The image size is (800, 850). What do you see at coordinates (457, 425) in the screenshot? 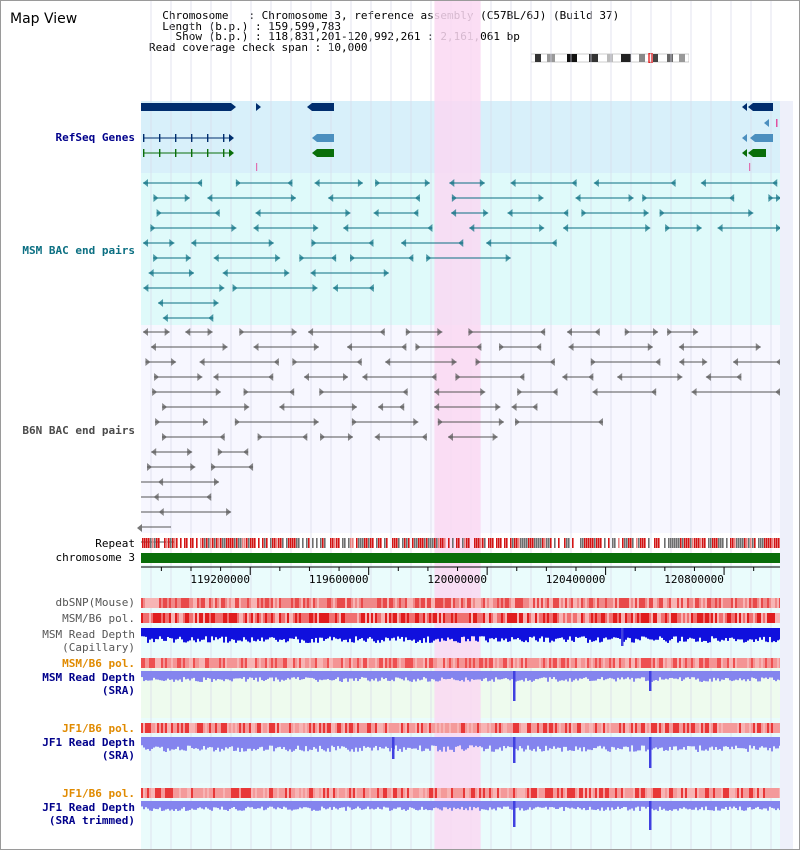
I see `selected-region-highlight` at bounding box center [457, 425].